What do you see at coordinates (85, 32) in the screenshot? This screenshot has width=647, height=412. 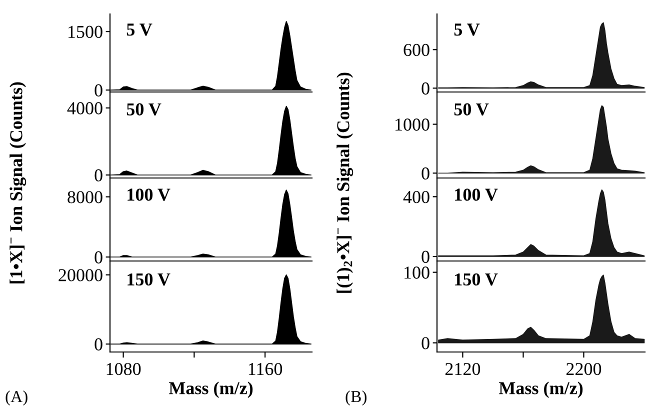 I see `y-tick-label: 1500` at bounding box center [85, 32].